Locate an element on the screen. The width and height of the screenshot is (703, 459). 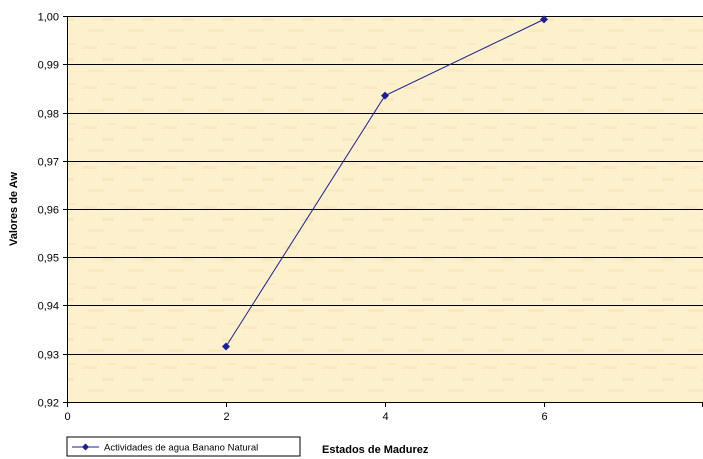
y-tick-label: 0,95 is located at coordinates (48, 259).